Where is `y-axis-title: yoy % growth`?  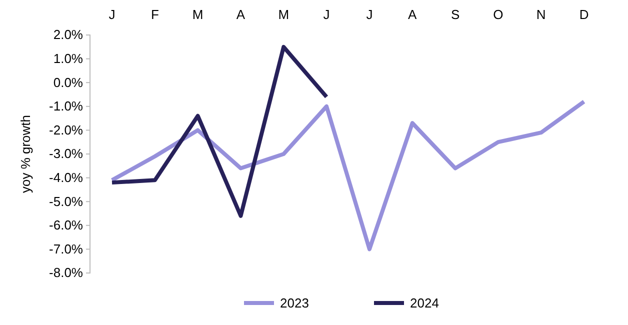
y-axis-title: yoy % growth is located at coordinates (25, 154).